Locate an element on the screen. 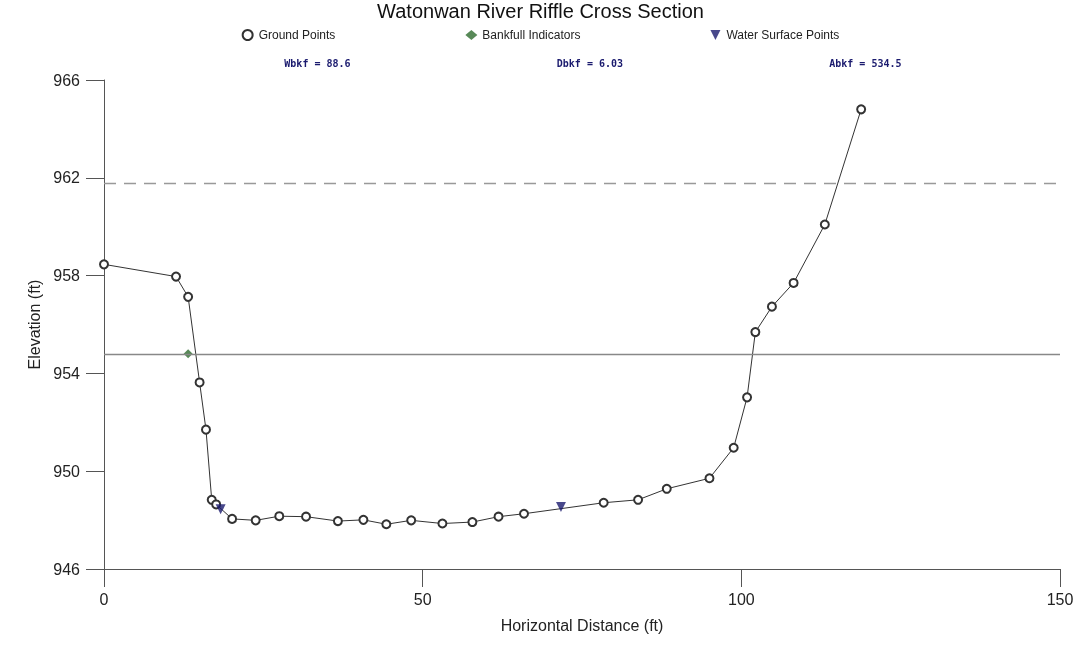 The width and height of the screenshot is (1081, 647). y-tick-label: 946 is located at coordinates (67, 569).